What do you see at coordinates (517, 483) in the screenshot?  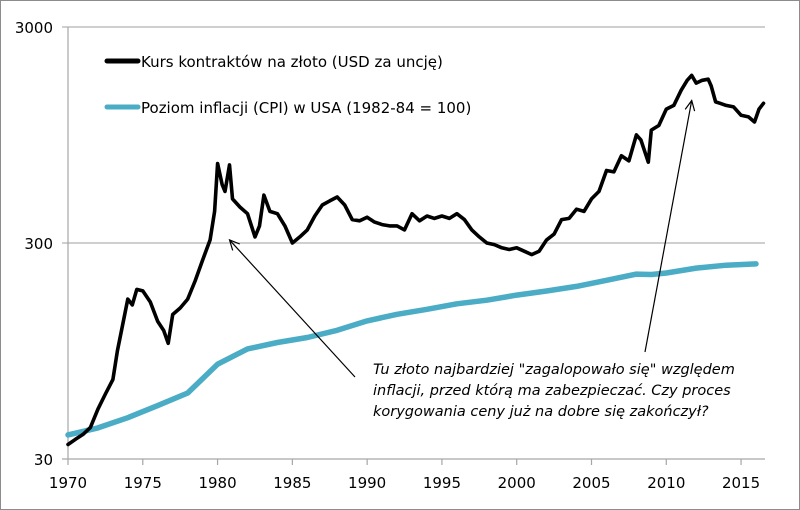 I see `x-tick-label: 2000` at bounding box center [517, 483].